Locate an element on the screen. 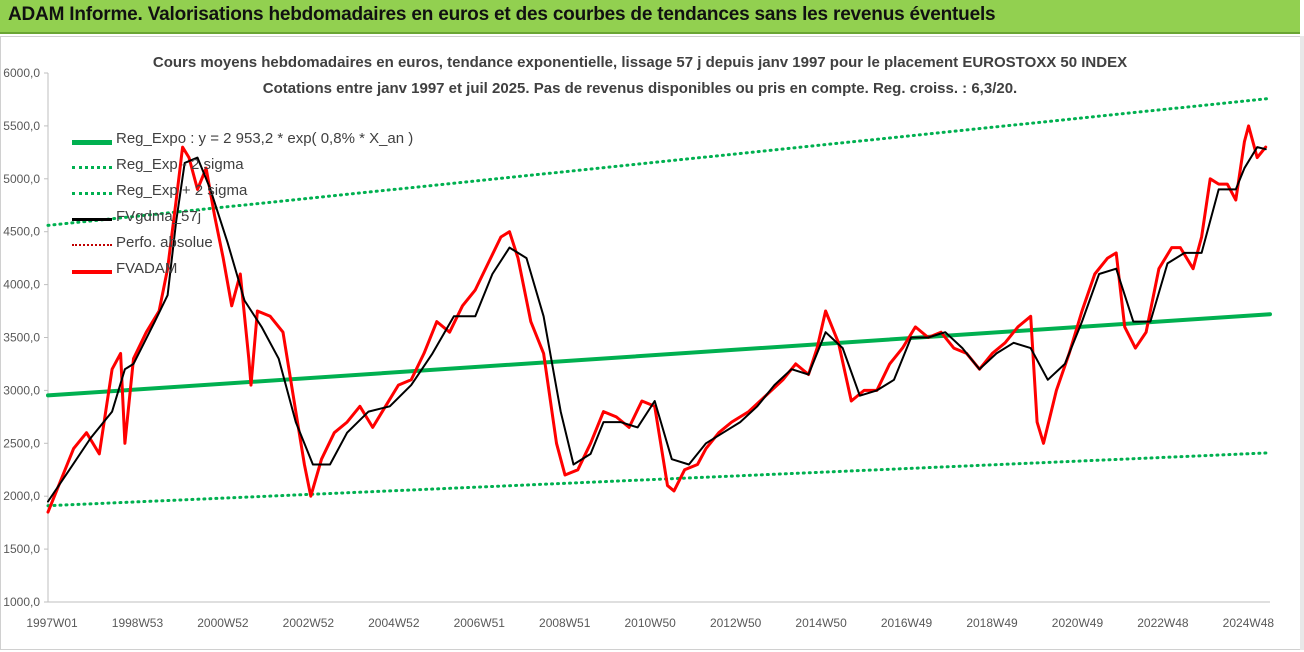 The height and width of the screenshot is (652, 1304). legend-label-fvgdma: FVgdma_57j is located at coordinates (159, 216).